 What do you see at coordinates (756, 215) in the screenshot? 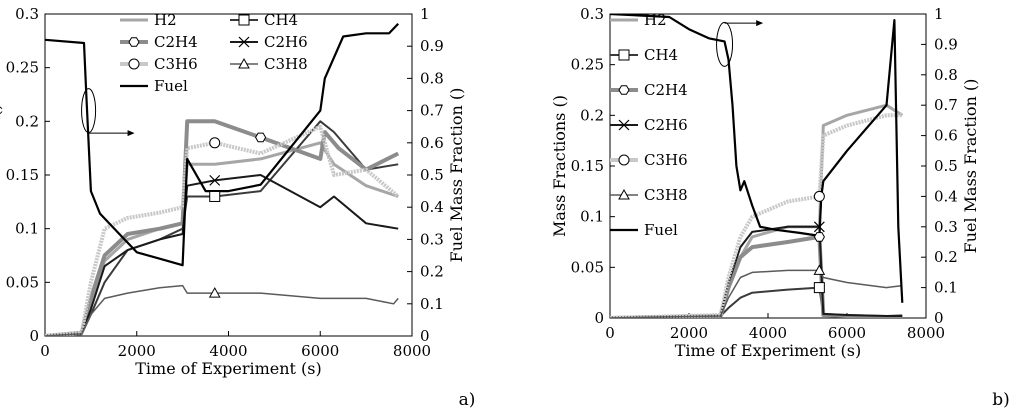
I see `series-line-c3h6` at bounding box center [756, 215].